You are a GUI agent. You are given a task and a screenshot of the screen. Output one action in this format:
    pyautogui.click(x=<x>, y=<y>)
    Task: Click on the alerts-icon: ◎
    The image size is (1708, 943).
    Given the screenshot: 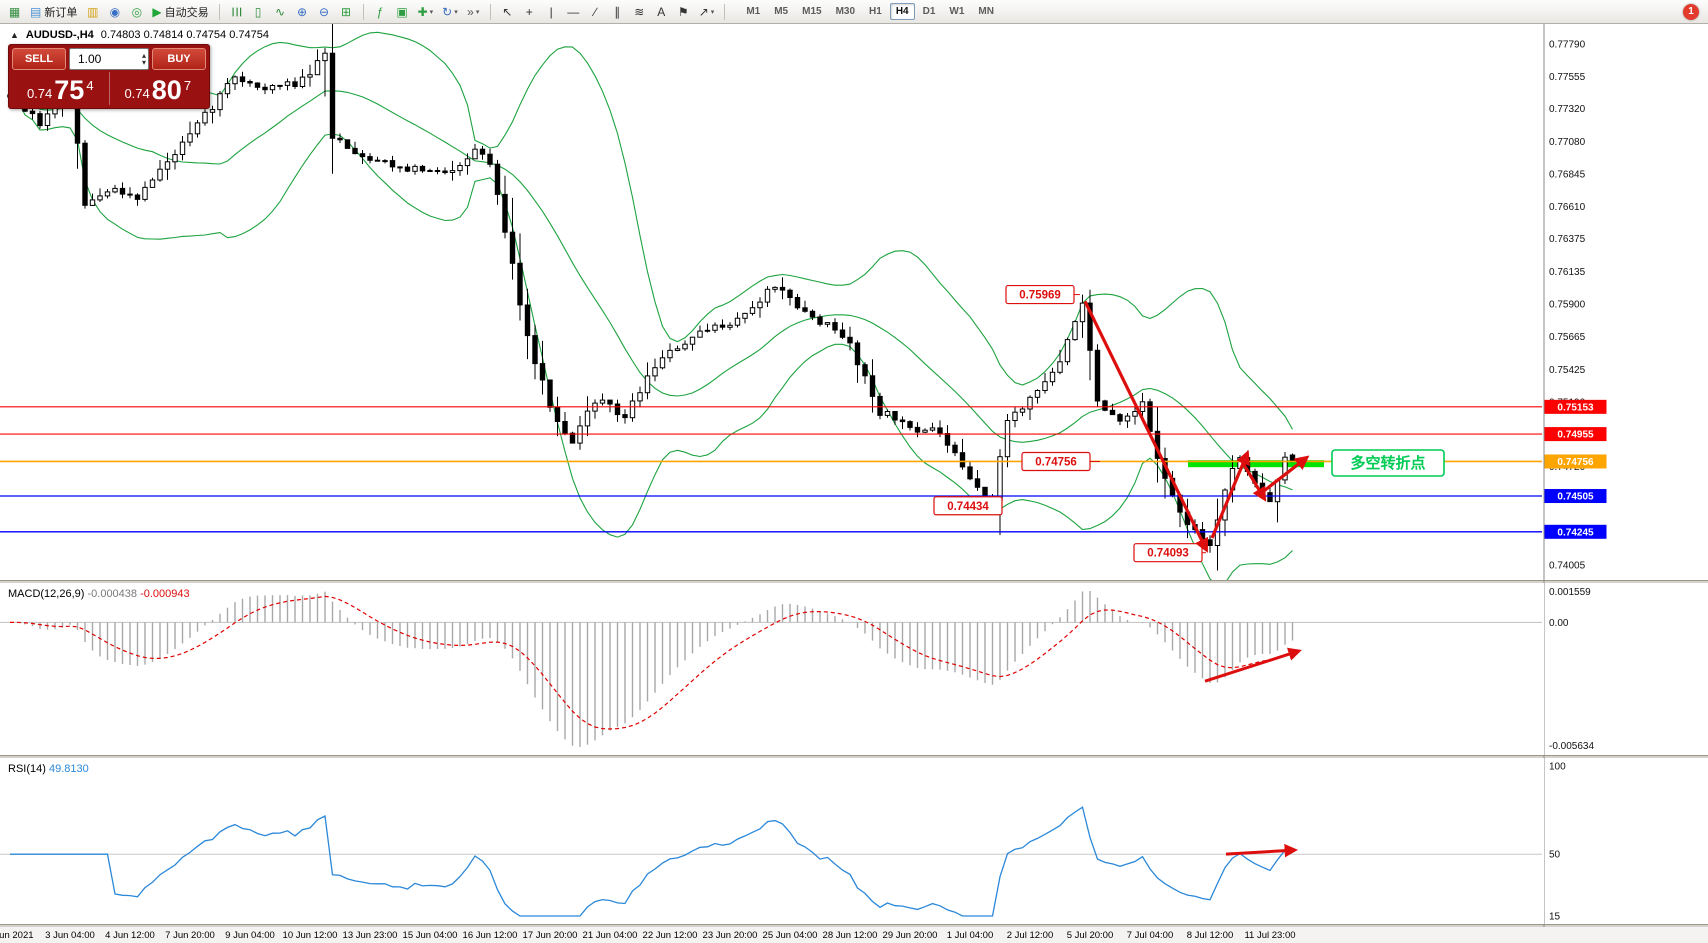 What is the action you would take?
    pyautogui.click(x=136, y=12)
    